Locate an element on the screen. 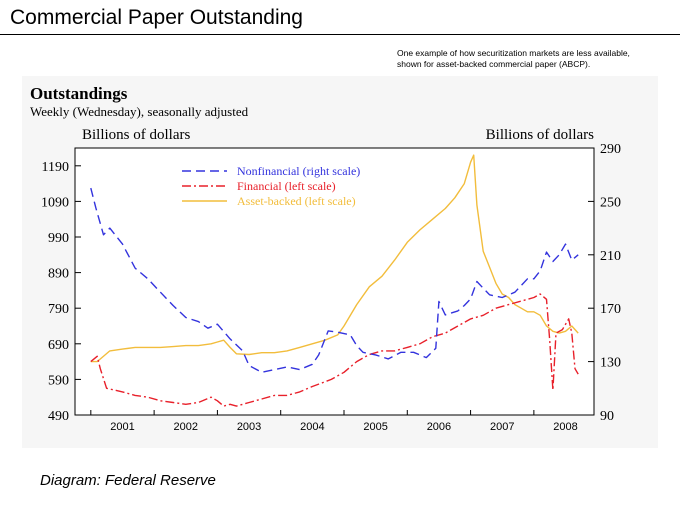 The image size is (680, 510). left-tick-label: 1190 is located at coordinates (55, 167).